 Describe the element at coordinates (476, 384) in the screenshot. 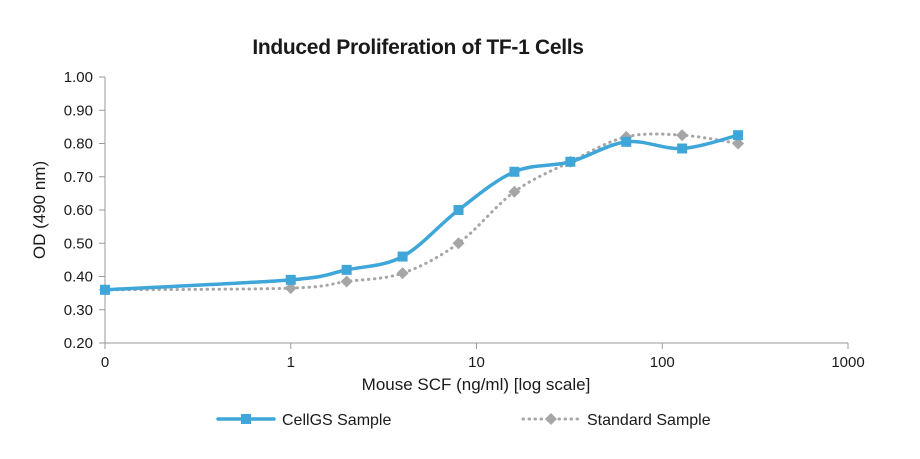

I see `x-axis-title: Mouse SCF (ng/ml) [log scale]` at that location.